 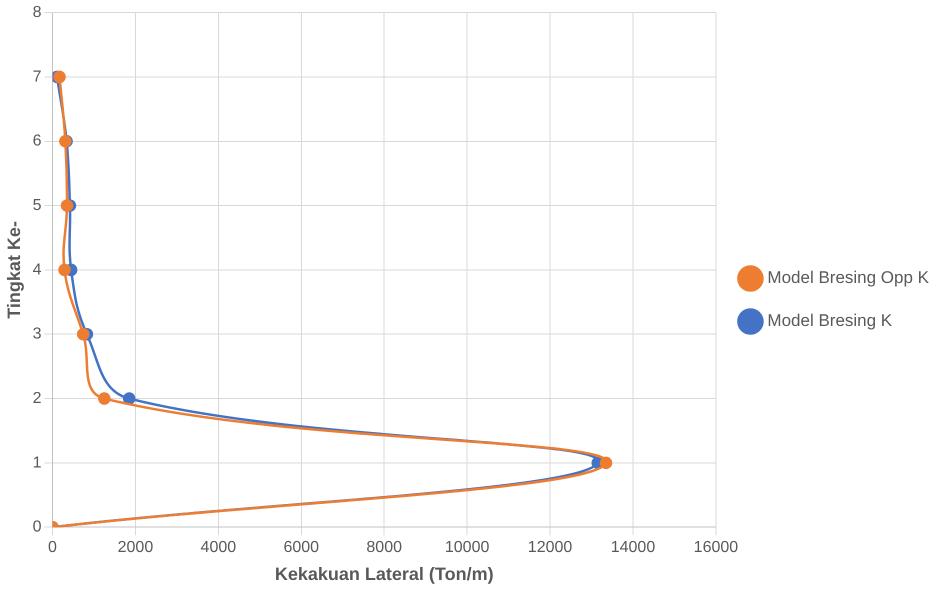 I want to click on y-tick-label: 1, so click(x=37, y=463).